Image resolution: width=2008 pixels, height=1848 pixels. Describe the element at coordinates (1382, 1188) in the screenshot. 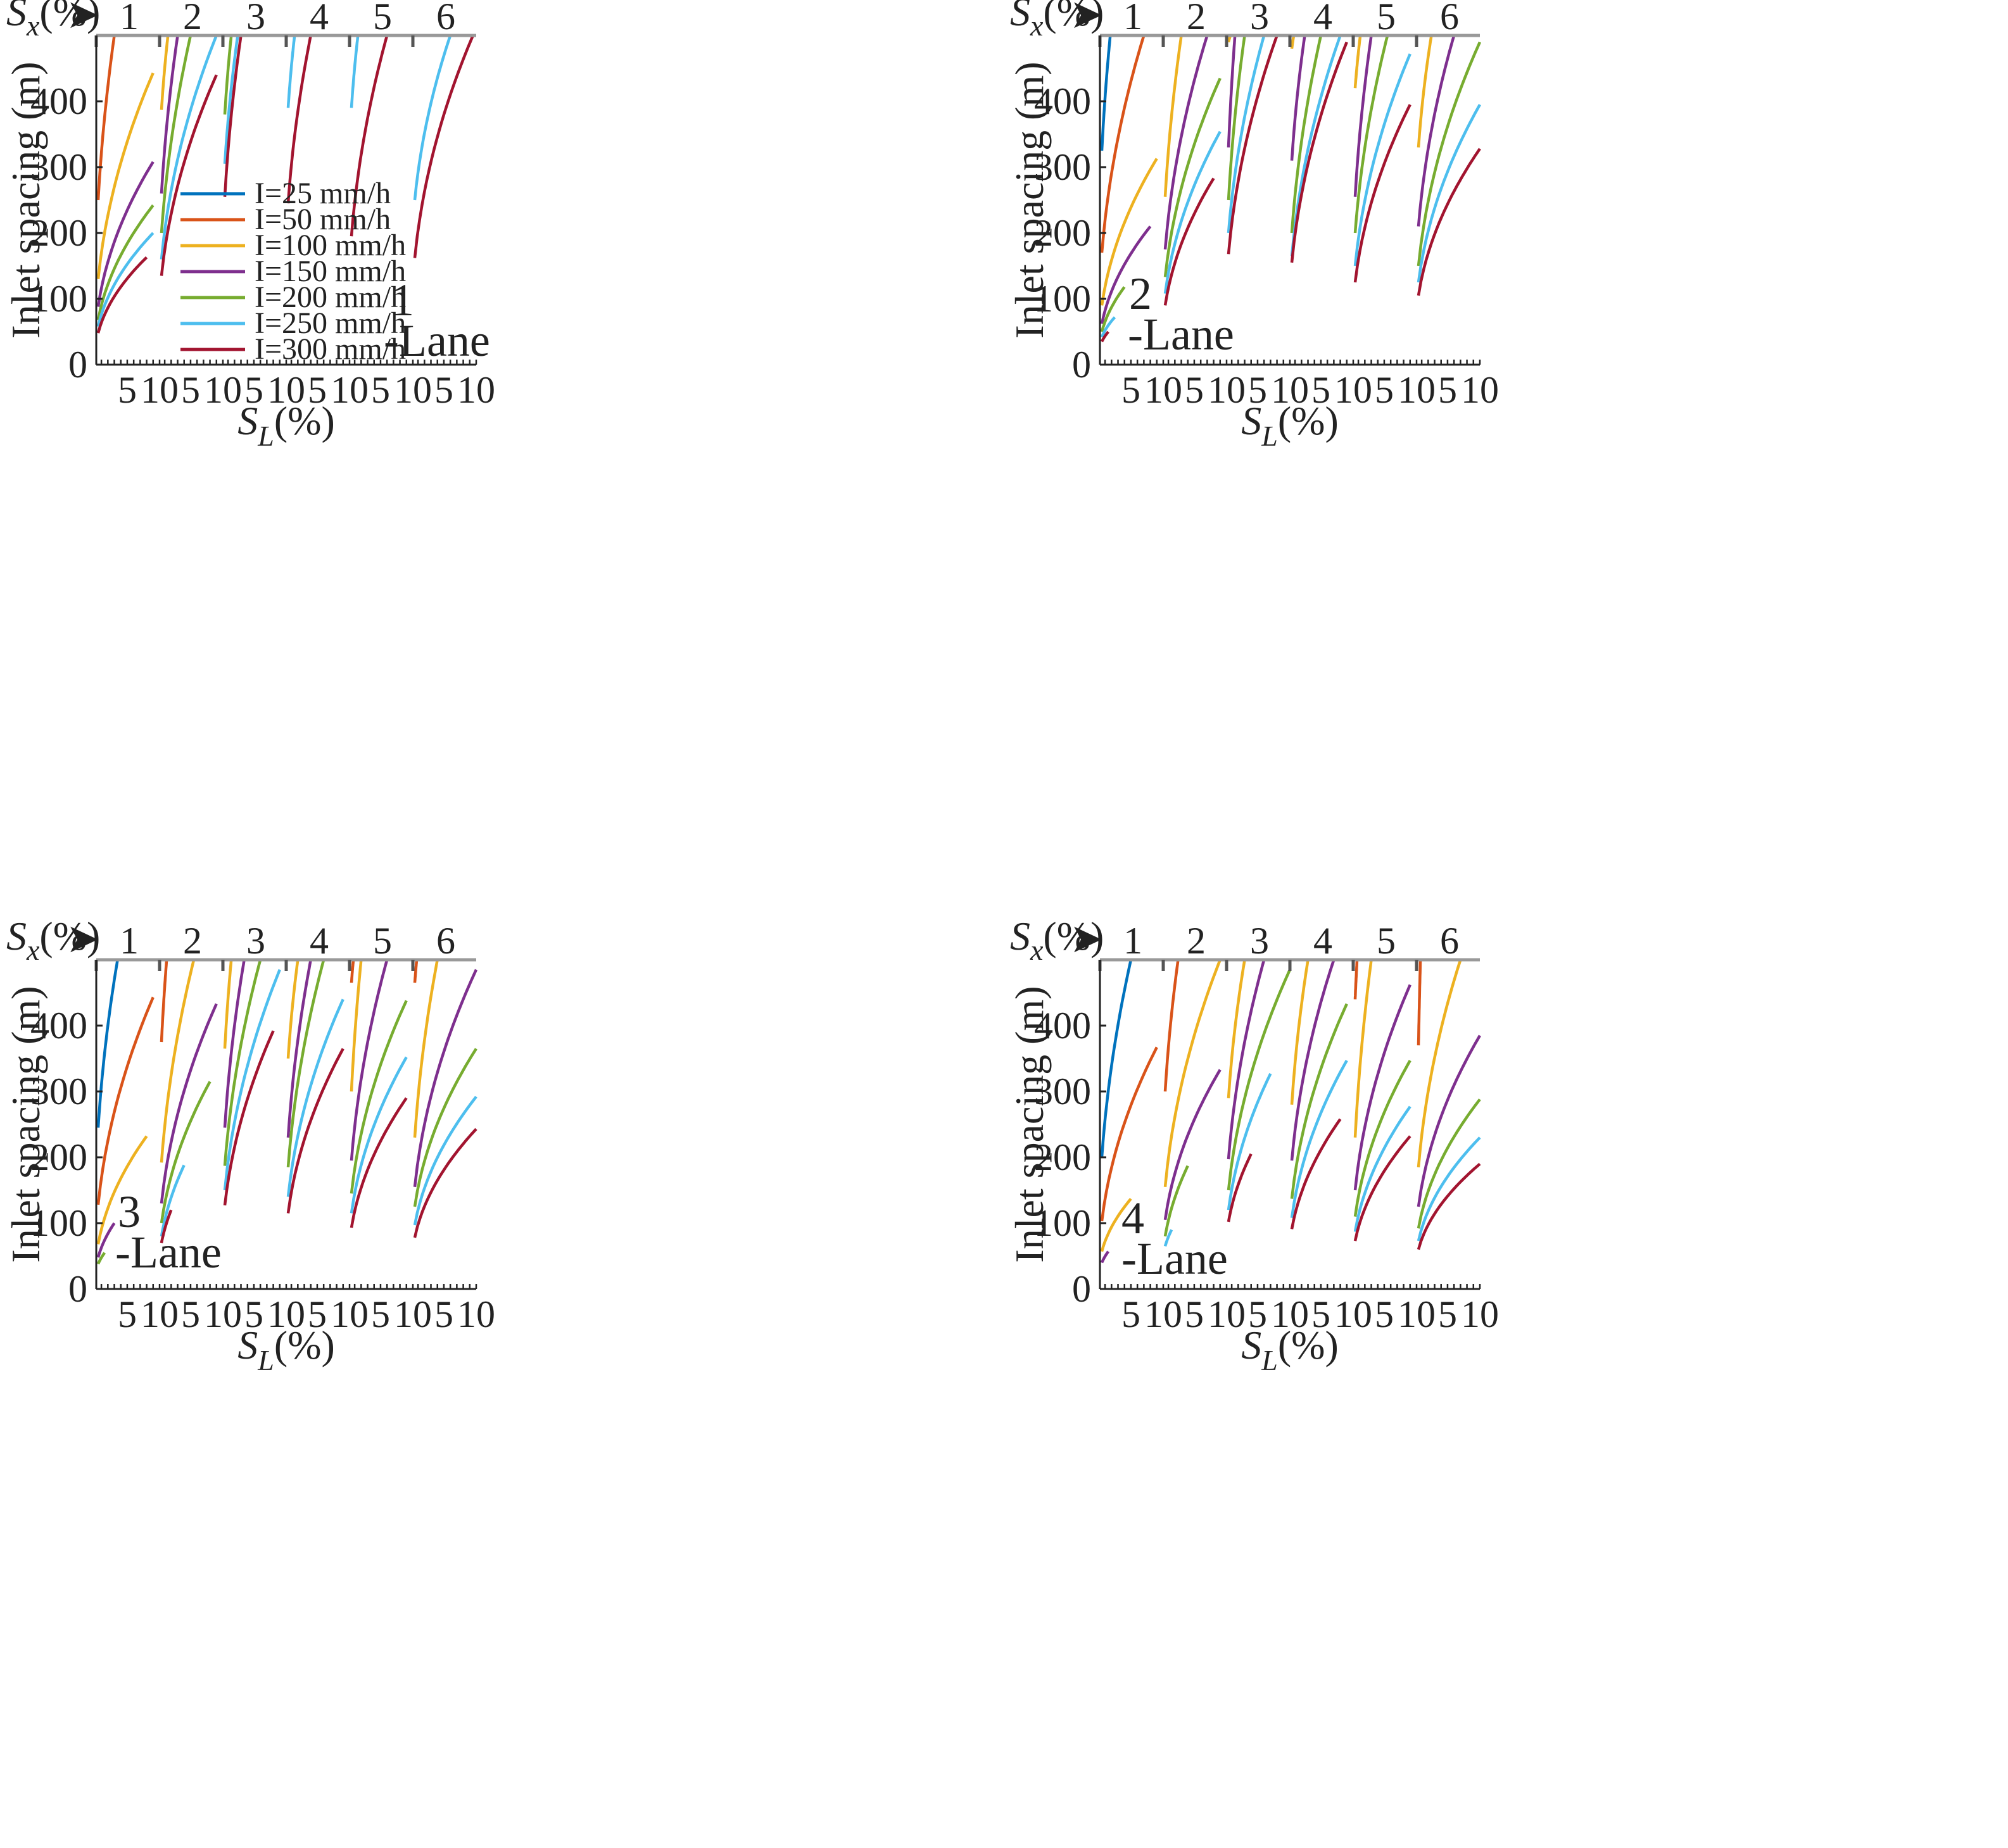

I see `series-i300-group-5-curve` at that location.